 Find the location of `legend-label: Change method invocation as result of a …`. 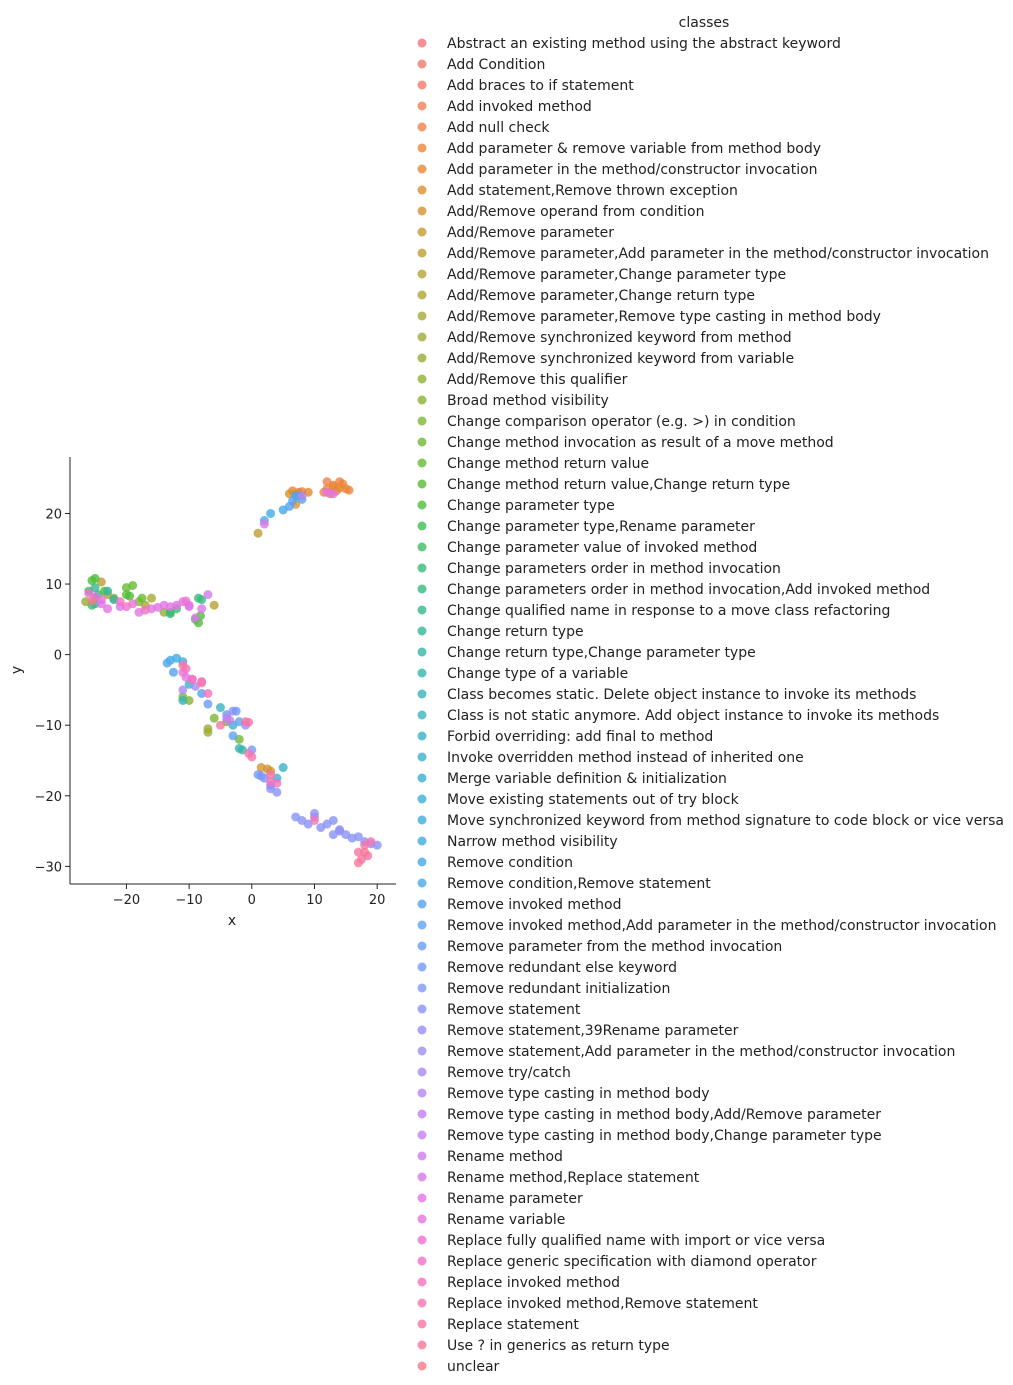

legend-label: Change method invocation as result of a … is located at coordinates (640, 443).